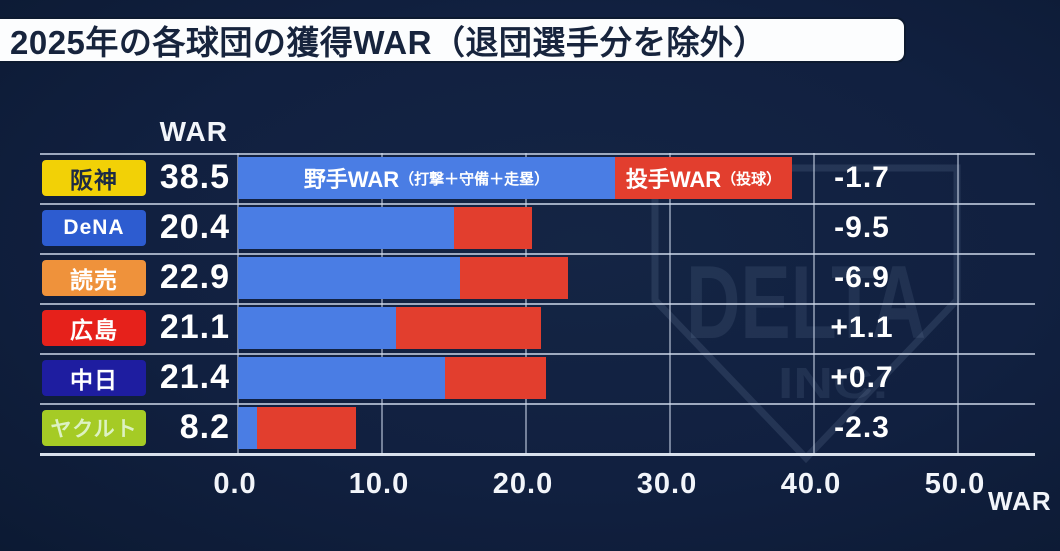 This screenshot has width=1060, height=551. Describe the element at coordinates (194, 377) in the screenshot. I see `team-war-value: 21.4` at that location.